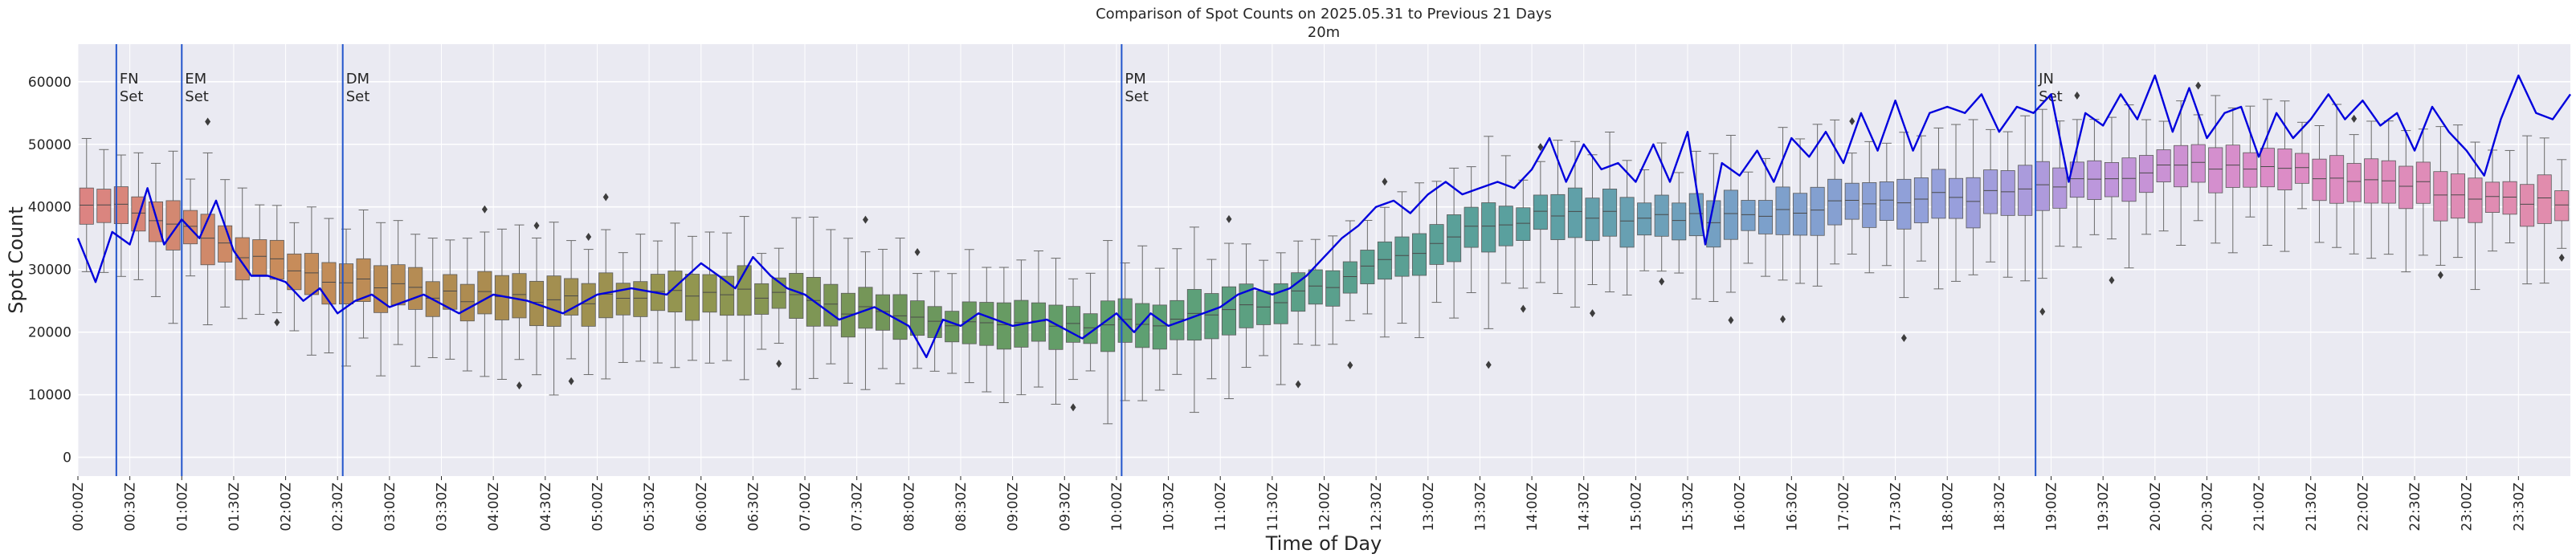  What do you see at coordinates (650, 507) in the screenshot?
I see `x-tick-label: 05:30Z` at bounding box center [650, 507].